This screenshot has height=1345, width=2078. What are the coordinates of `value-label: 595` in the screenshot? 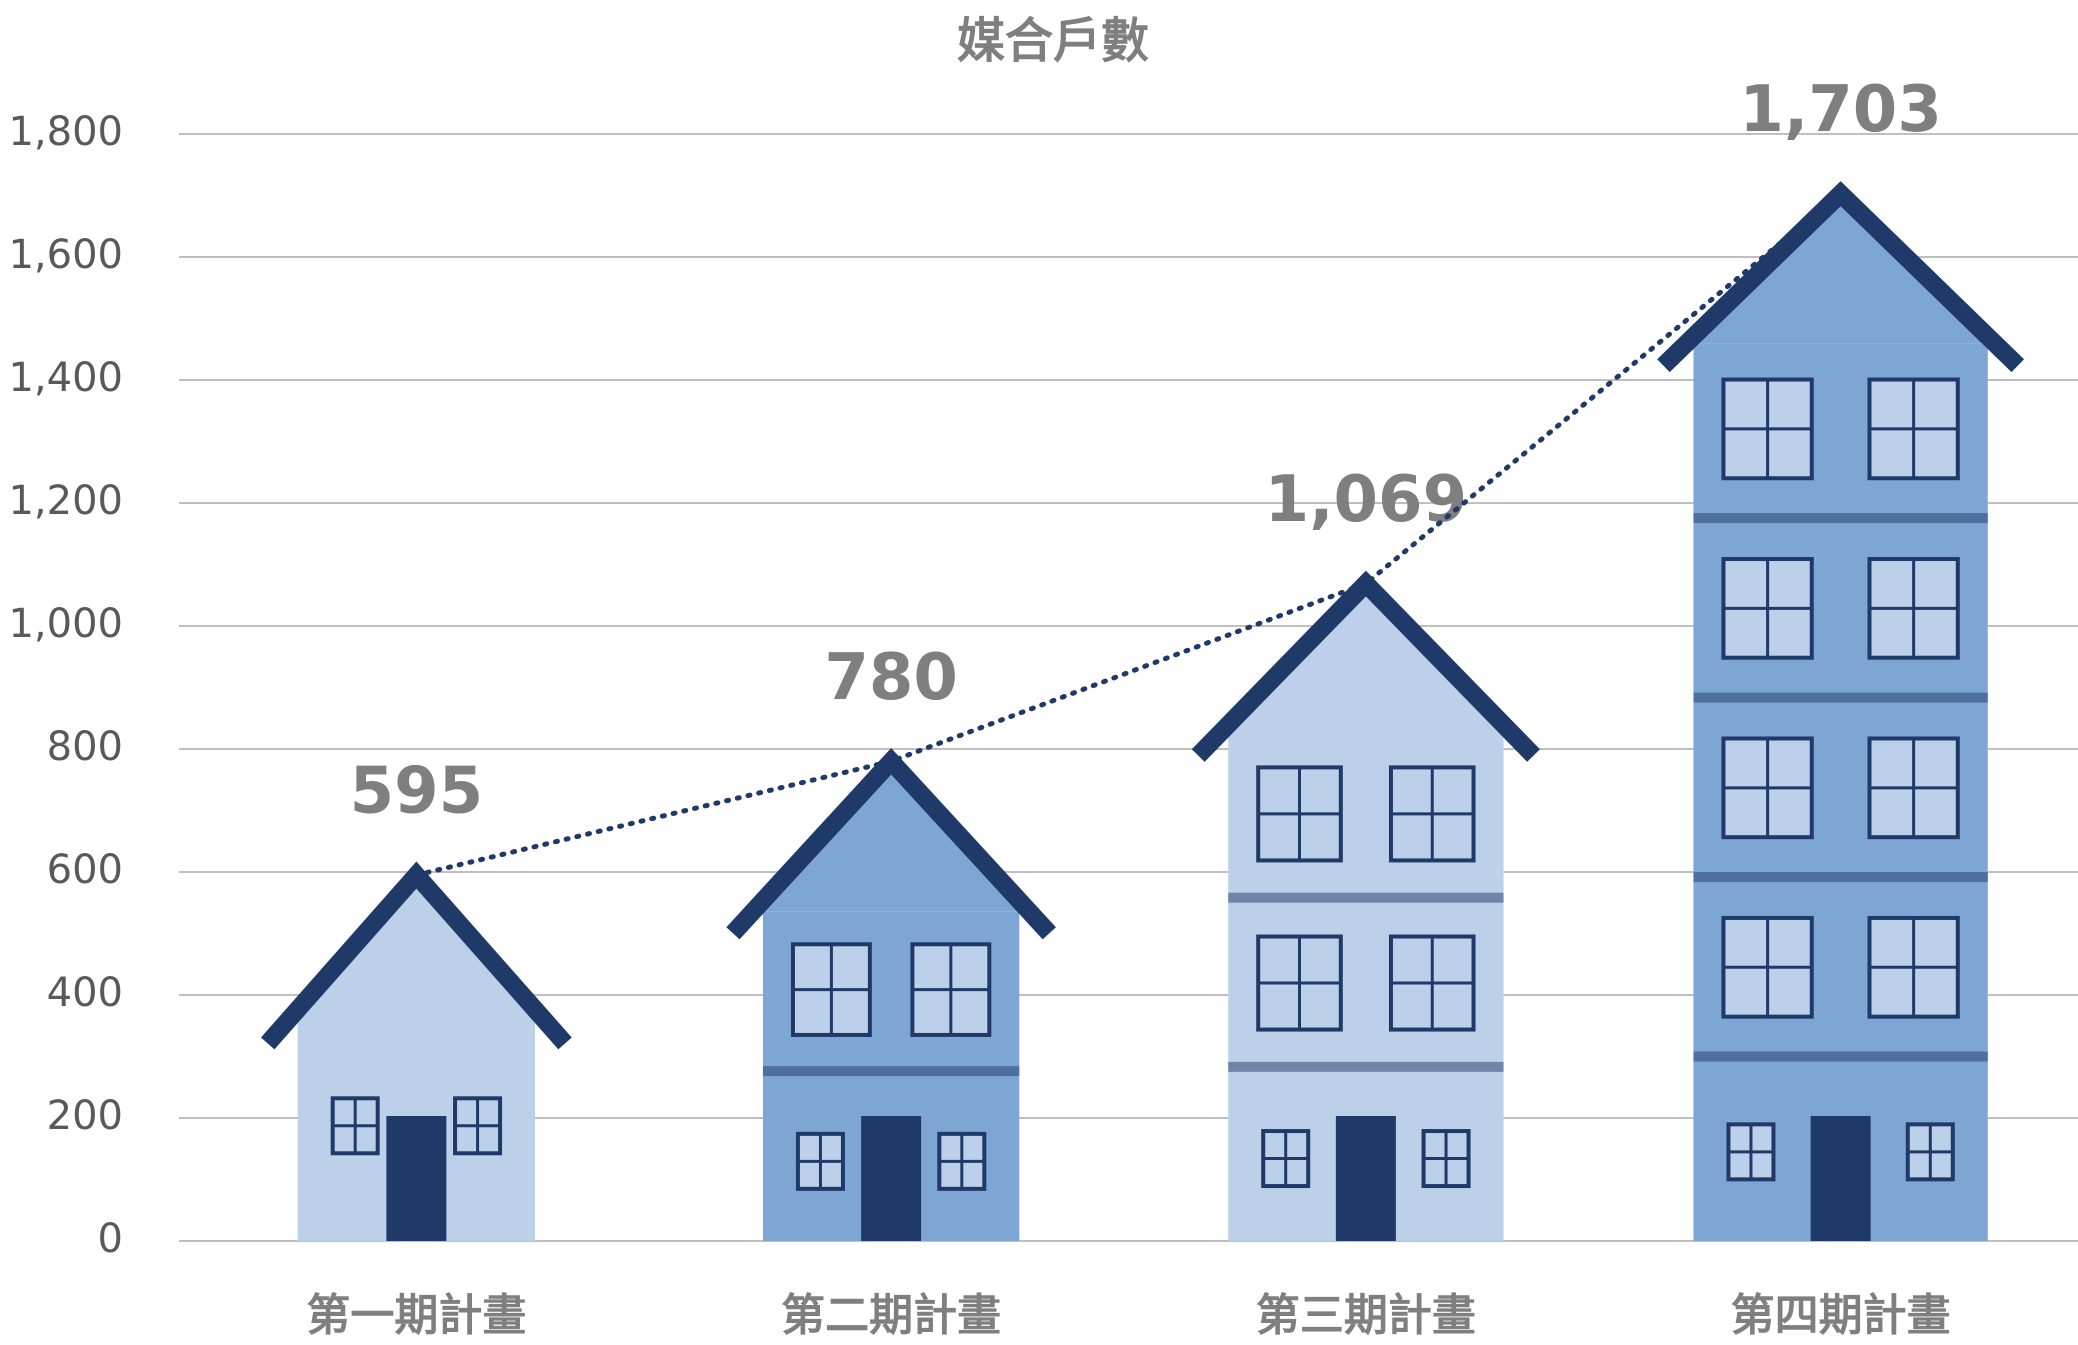 It's located at (417, 792).